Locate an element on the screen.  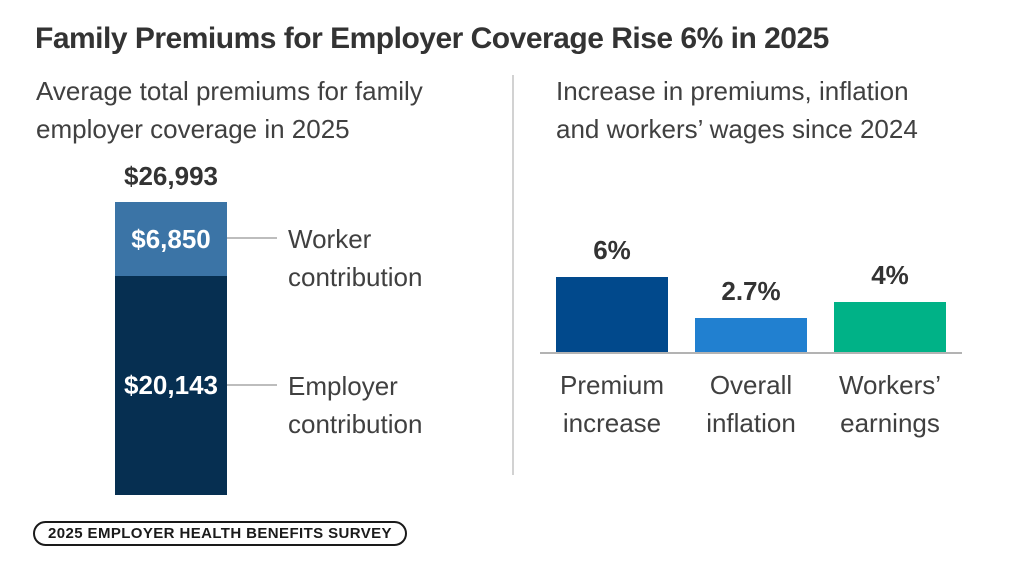
bar-value-label: 2.7% is located at coordinates (751, 291).